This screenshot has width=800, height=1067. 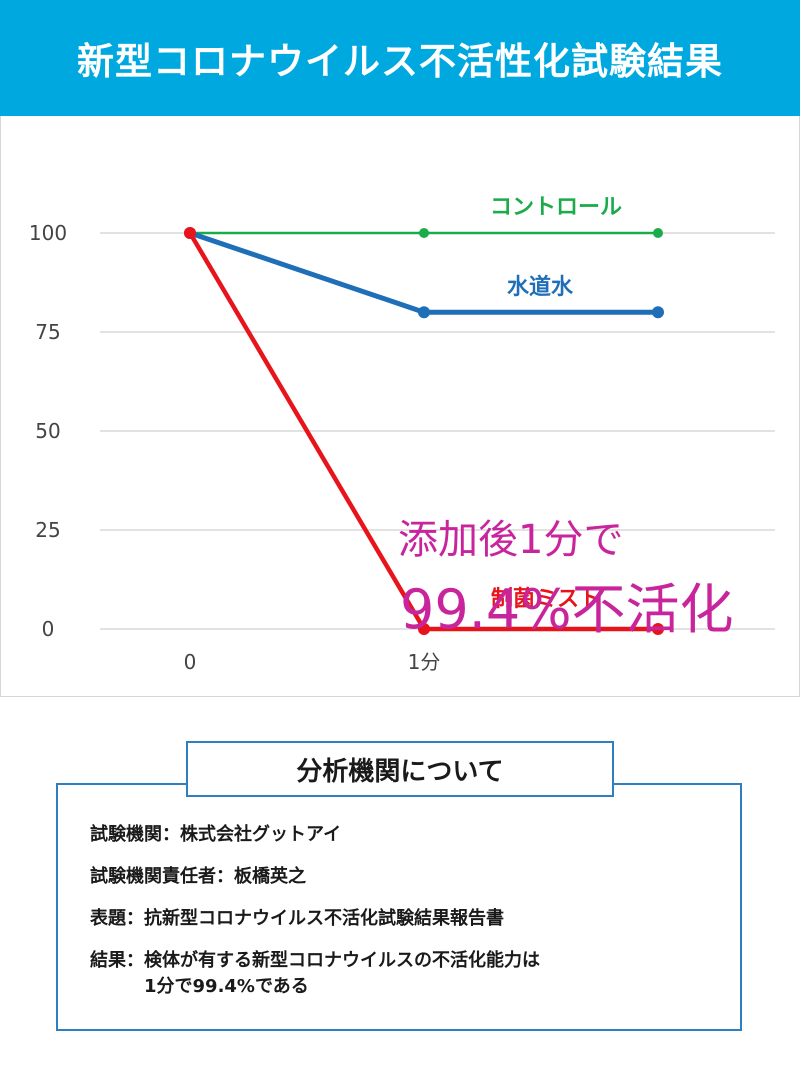 What do you see at coordinates (510, 540) in the screenshot?
I see `annotation-line-1: 添加後1分で` at bounding box center [510, 540].